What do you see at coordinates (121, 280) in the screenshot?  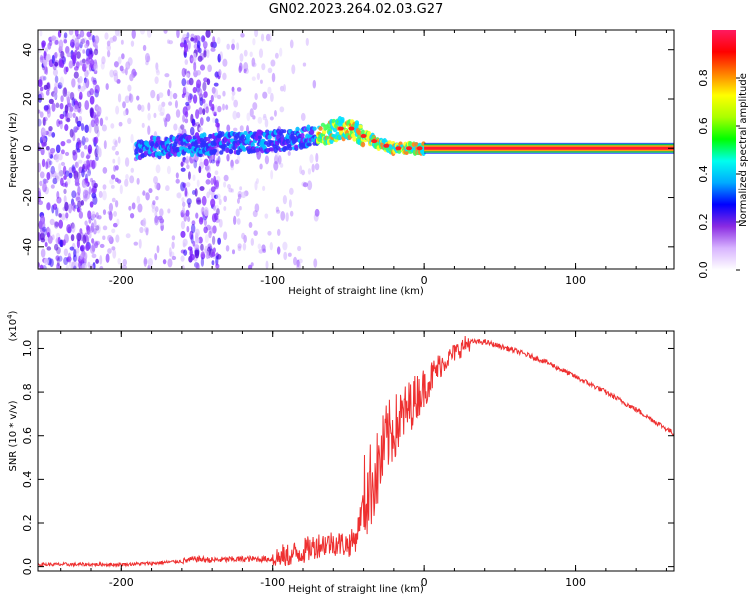 I see `spectrogram-x-tick-label: -200` at bounding box center [121, 280].